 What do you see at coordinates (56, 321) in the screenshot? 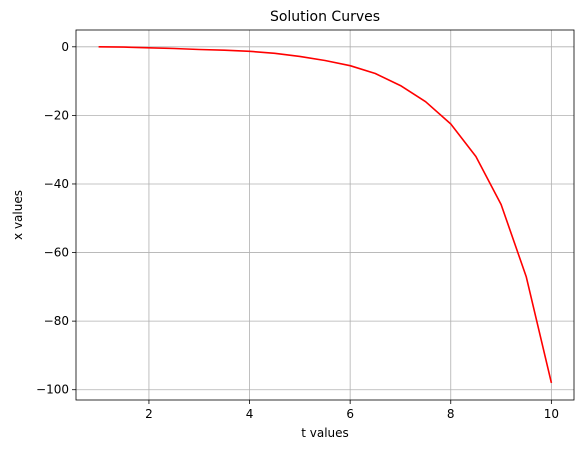
I see `y-tick-label: −80` at bounding box center [56, 321].